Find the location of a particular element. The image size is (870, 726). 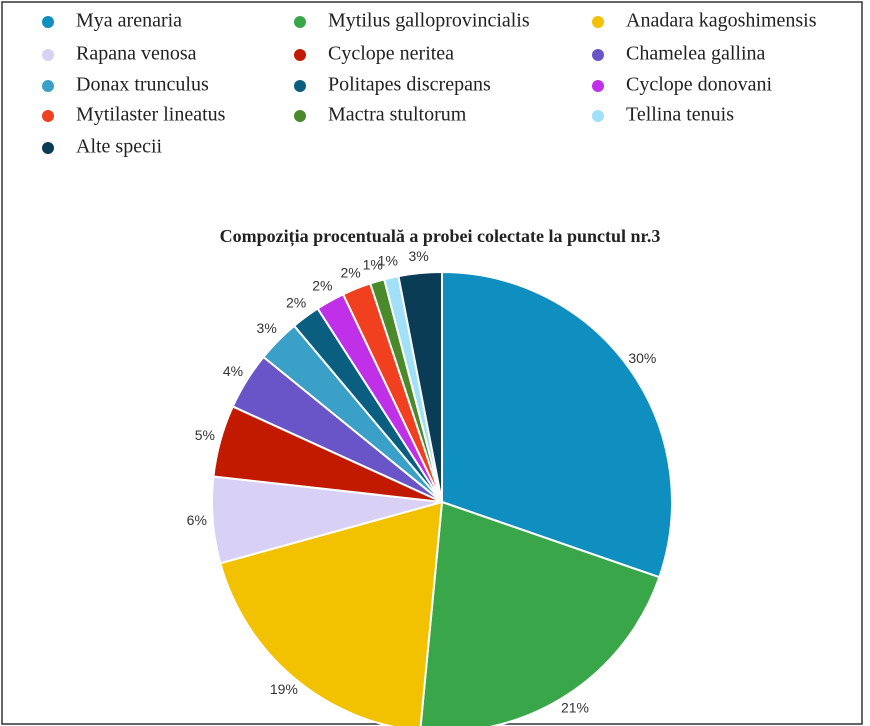

legend-label: Cyclope donovani is located at coordinates (699, 85).